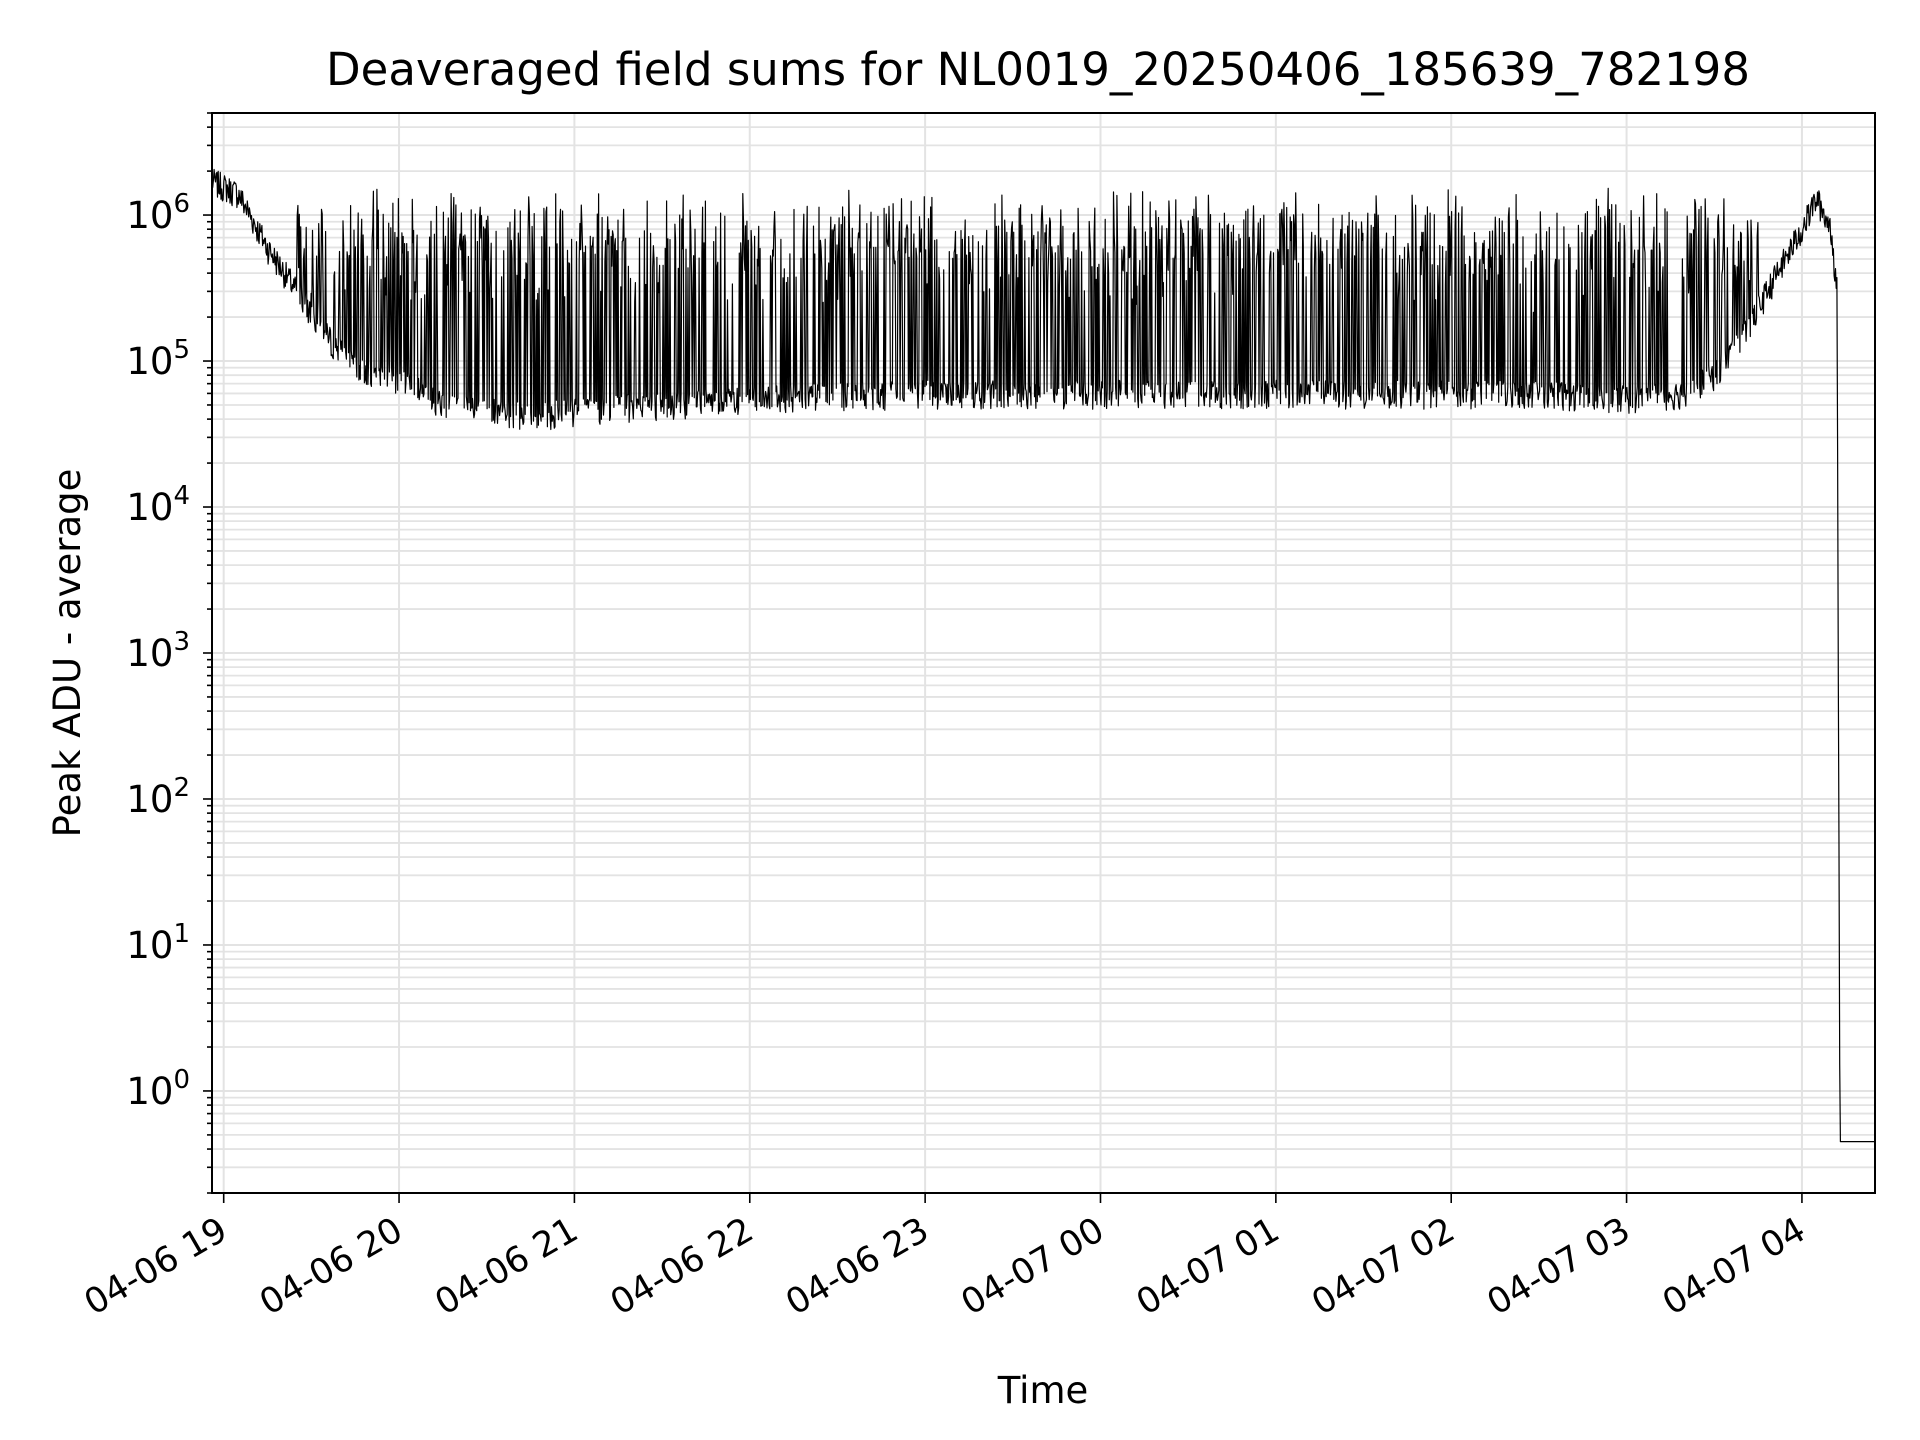 The width and height of the screenshot is (1920, 1440). Describe the element at coordinates (158, 213) in the screenshot. I see `y-tick-label: 106` at that location.